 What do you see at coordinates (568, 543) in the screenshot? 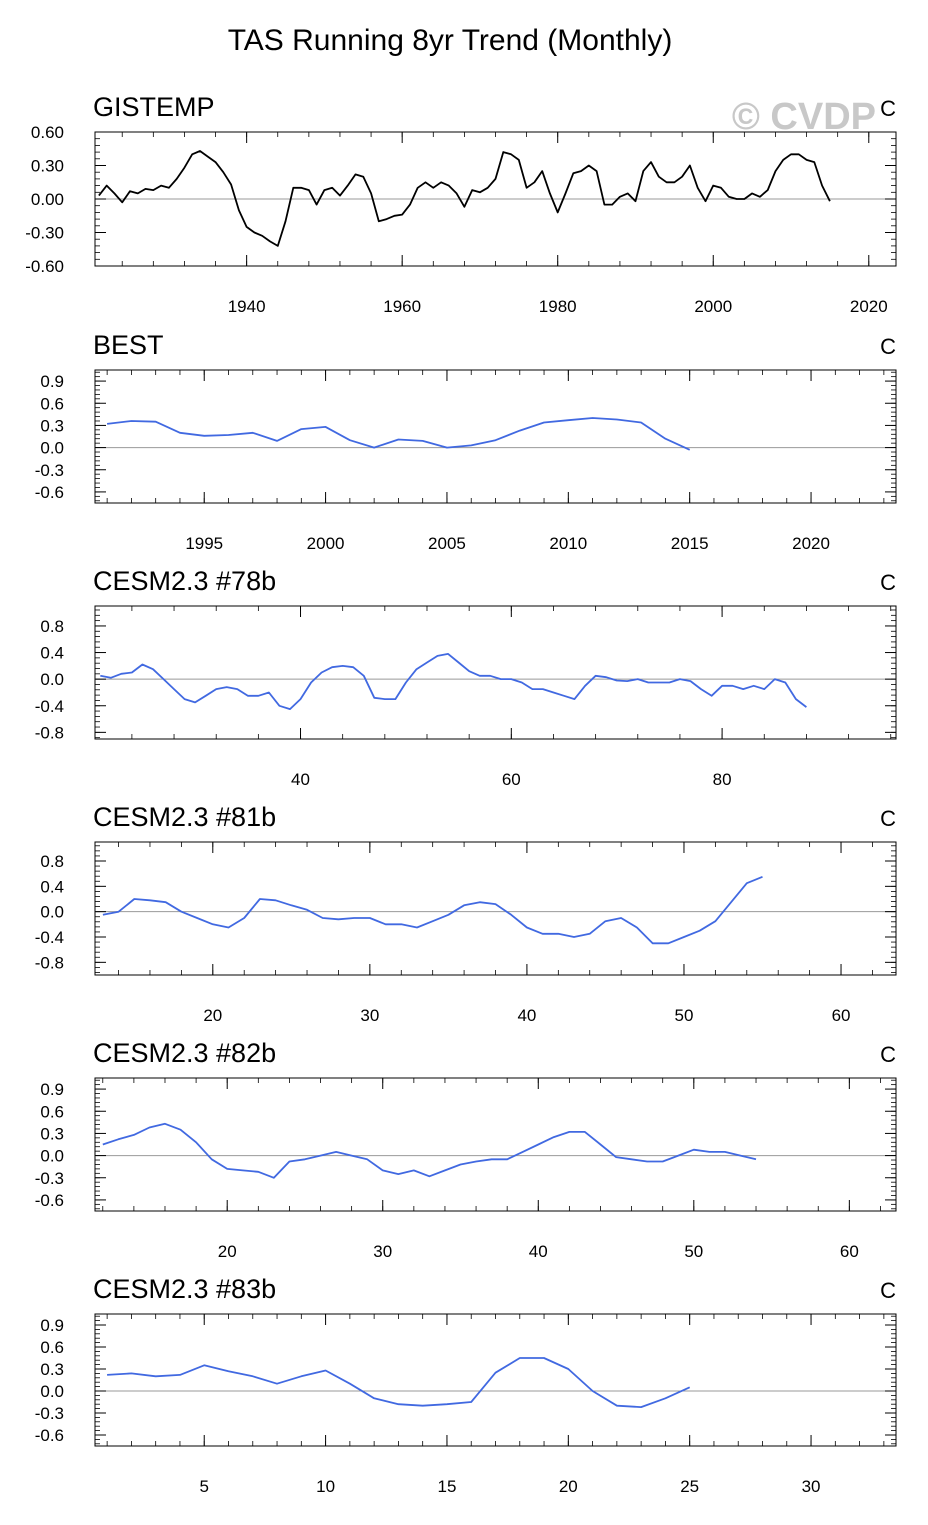
I see `x-tick-label: 2010` at bounding box center [568, 543].